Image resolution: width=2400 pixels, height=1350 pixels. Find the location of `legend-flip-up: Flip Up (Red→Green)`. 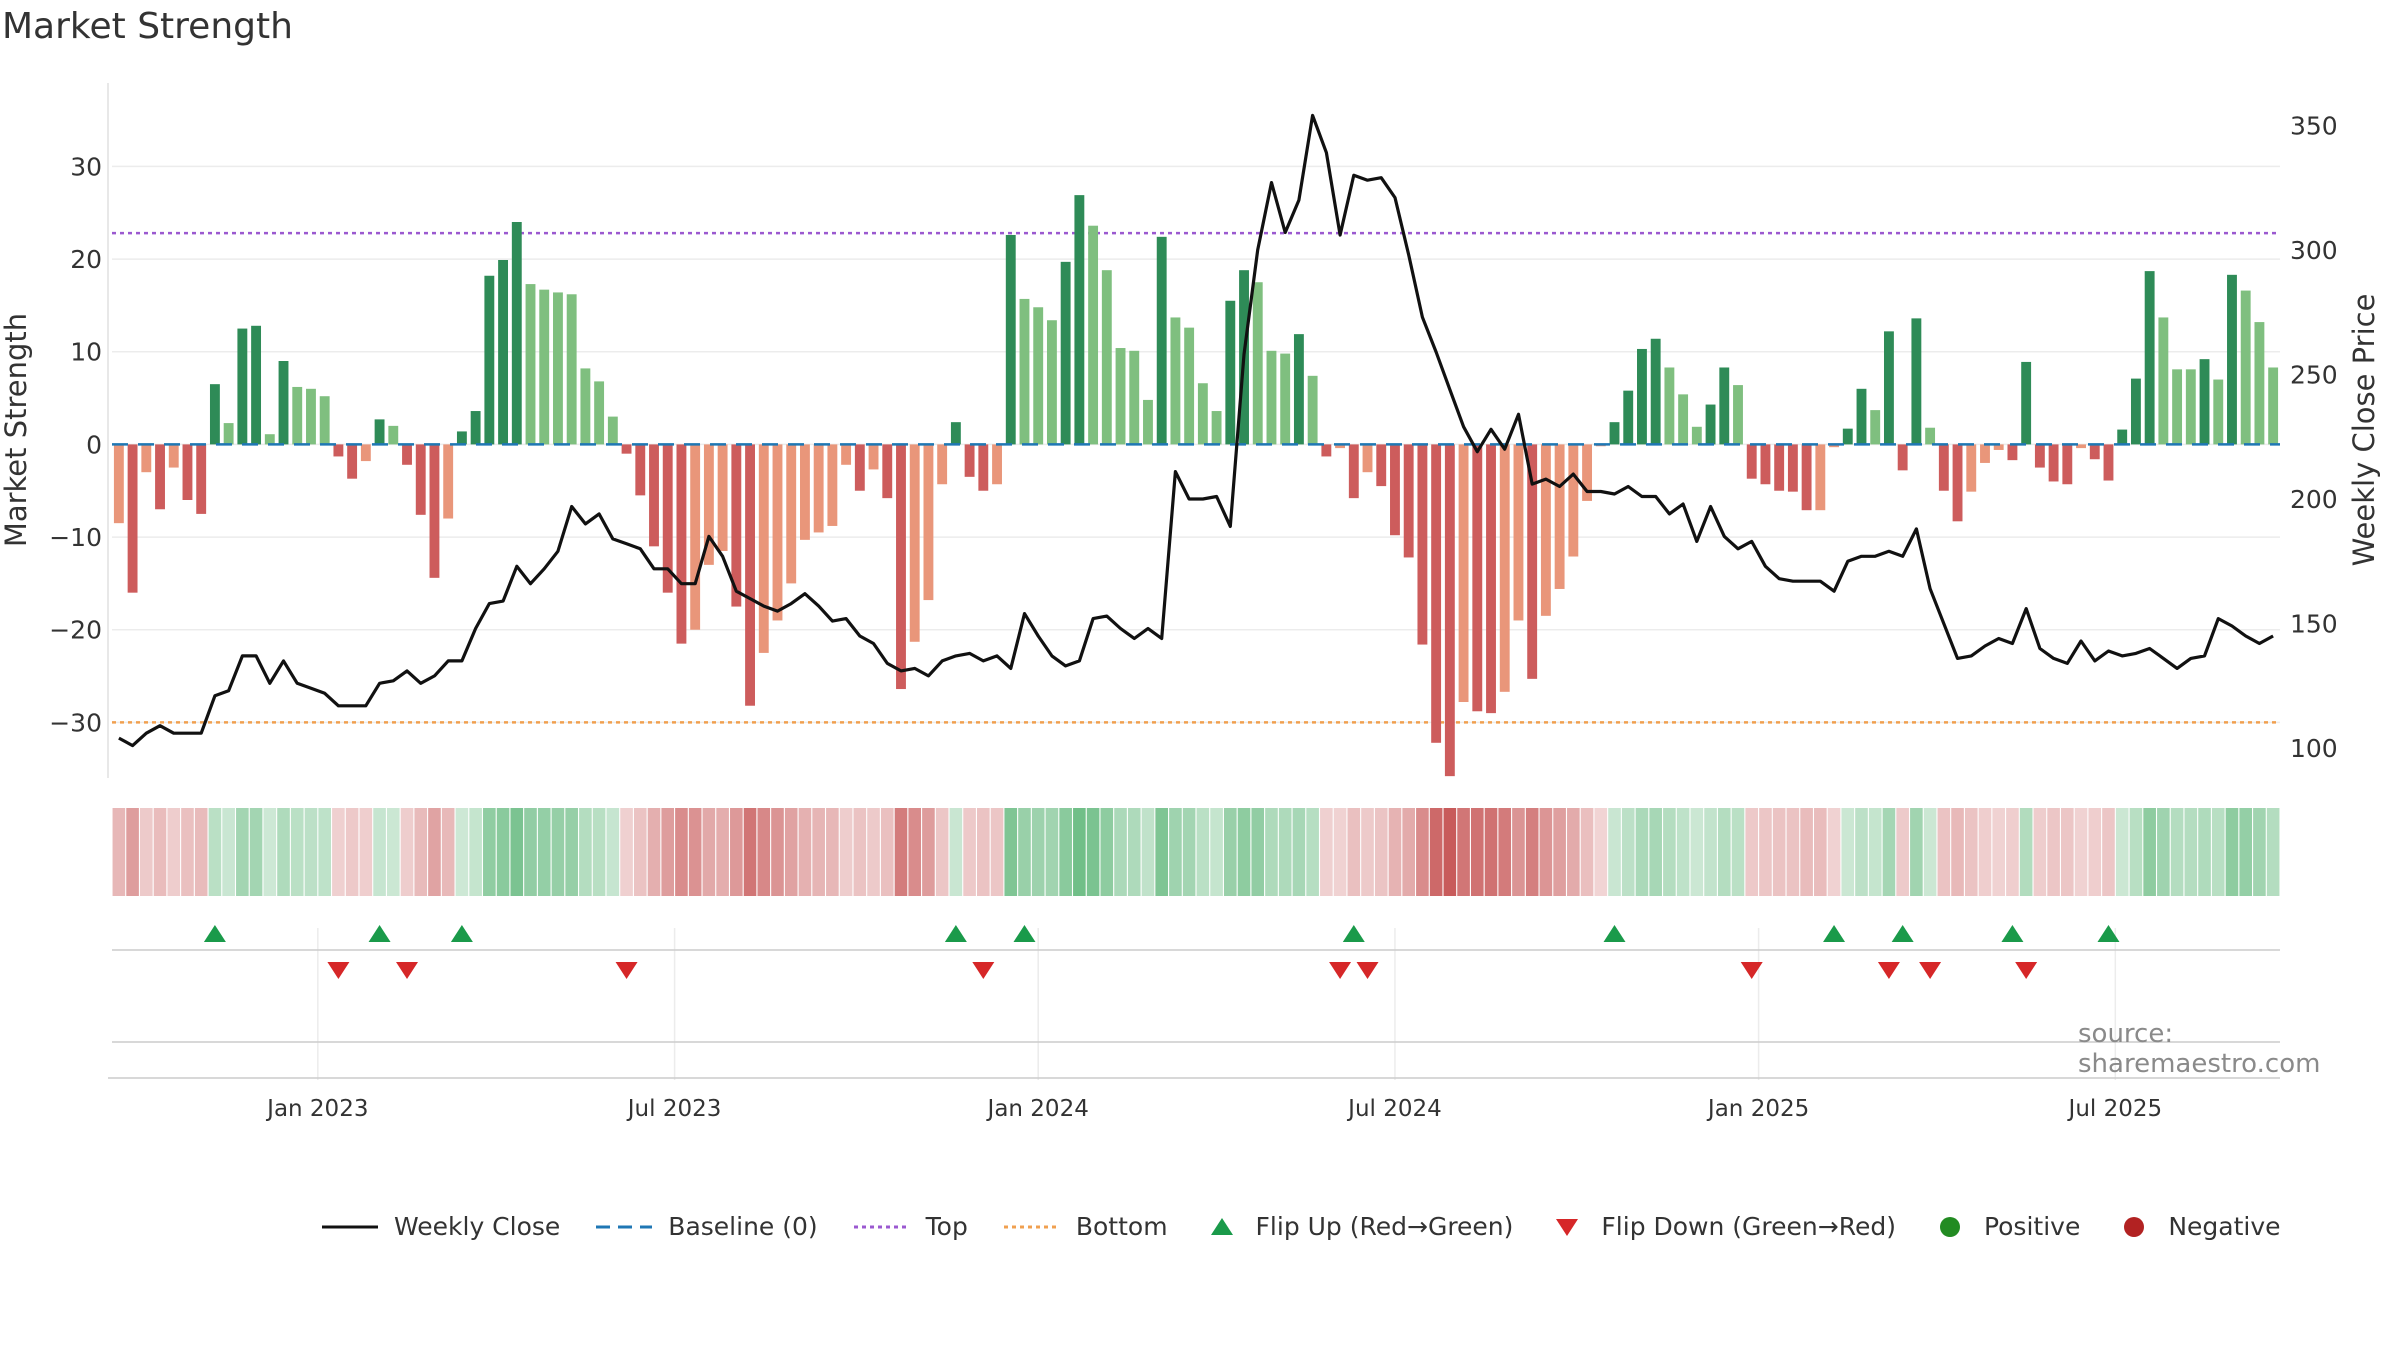

legend-flip-up: Flip Up (Red→Green) is located at coordinates (1357, 1226).